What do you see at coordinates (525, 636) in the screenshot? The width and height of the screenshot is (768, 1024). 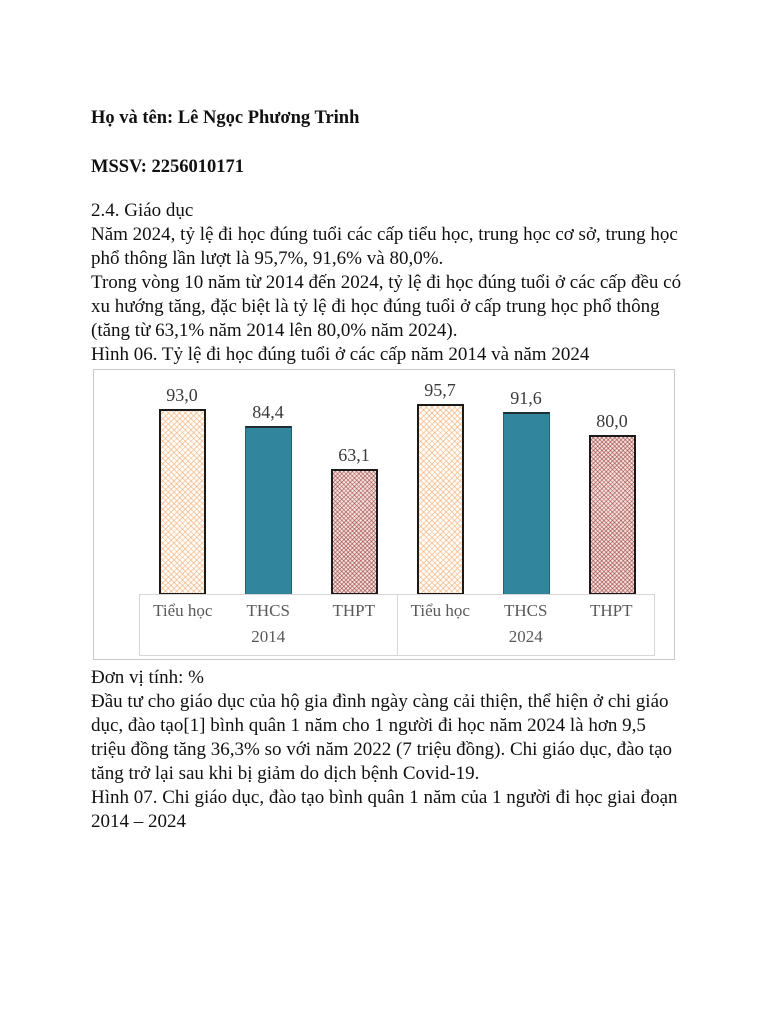 I see `year-label: 2024` at bounding box center [525, 636].